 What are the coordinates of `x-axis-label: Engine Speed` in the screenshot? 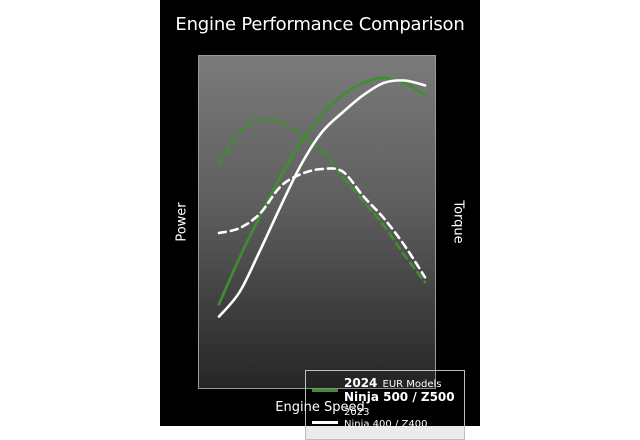 It's located at (320, 407).